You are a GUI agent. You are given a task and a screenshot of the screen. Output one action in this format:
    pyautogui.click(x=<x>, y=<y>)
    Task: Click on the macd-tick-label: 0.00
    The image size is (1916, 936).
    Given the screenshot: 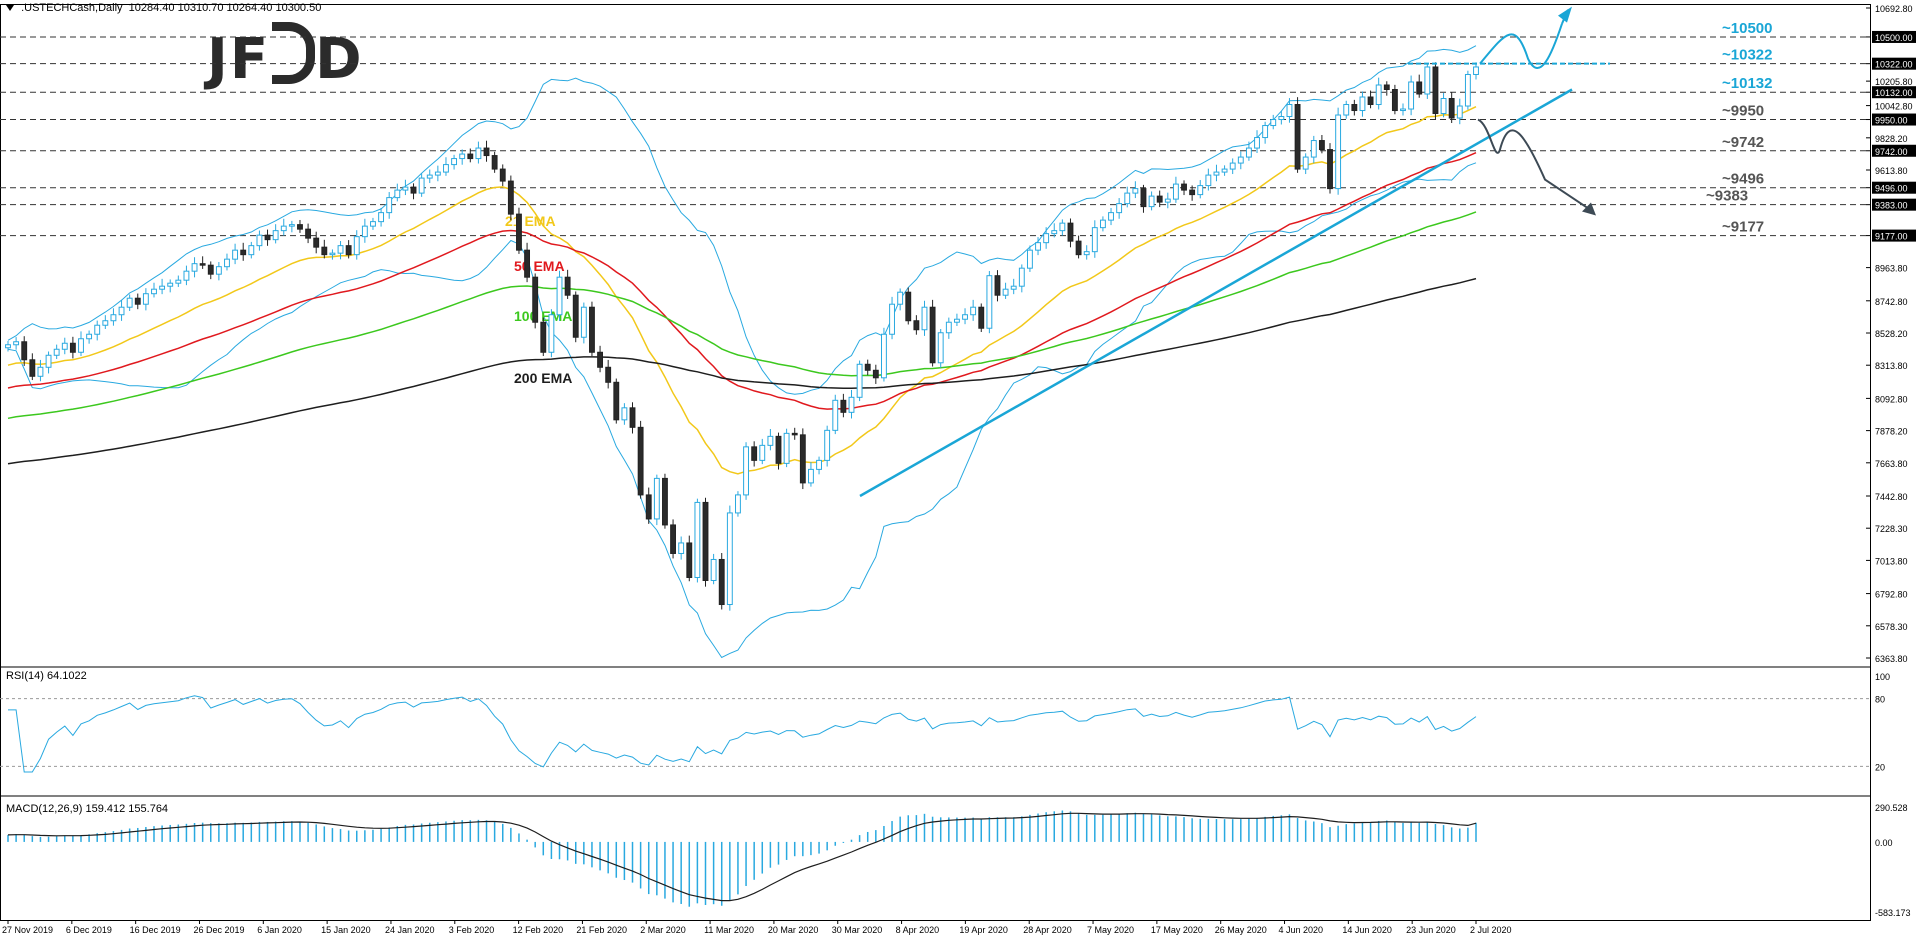 What is the action you would take?
    pyautogui.click(x=1884, y=843)
    